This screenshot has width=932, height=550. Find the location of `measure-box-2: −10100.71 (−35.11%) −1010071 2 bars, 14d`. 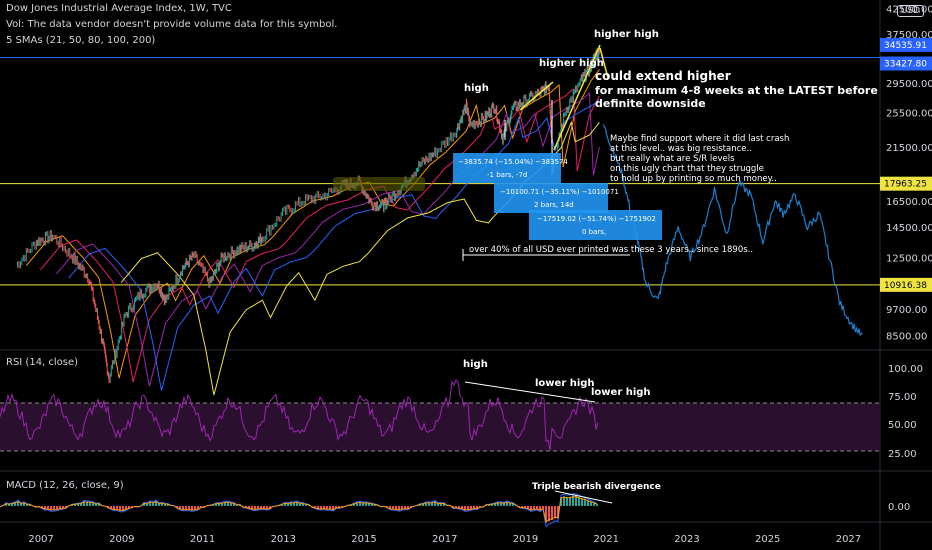

measure-box-2: −10100.71 (−35.11%) −1010071 2 bars, 14d is located at coordinates (556, 198).